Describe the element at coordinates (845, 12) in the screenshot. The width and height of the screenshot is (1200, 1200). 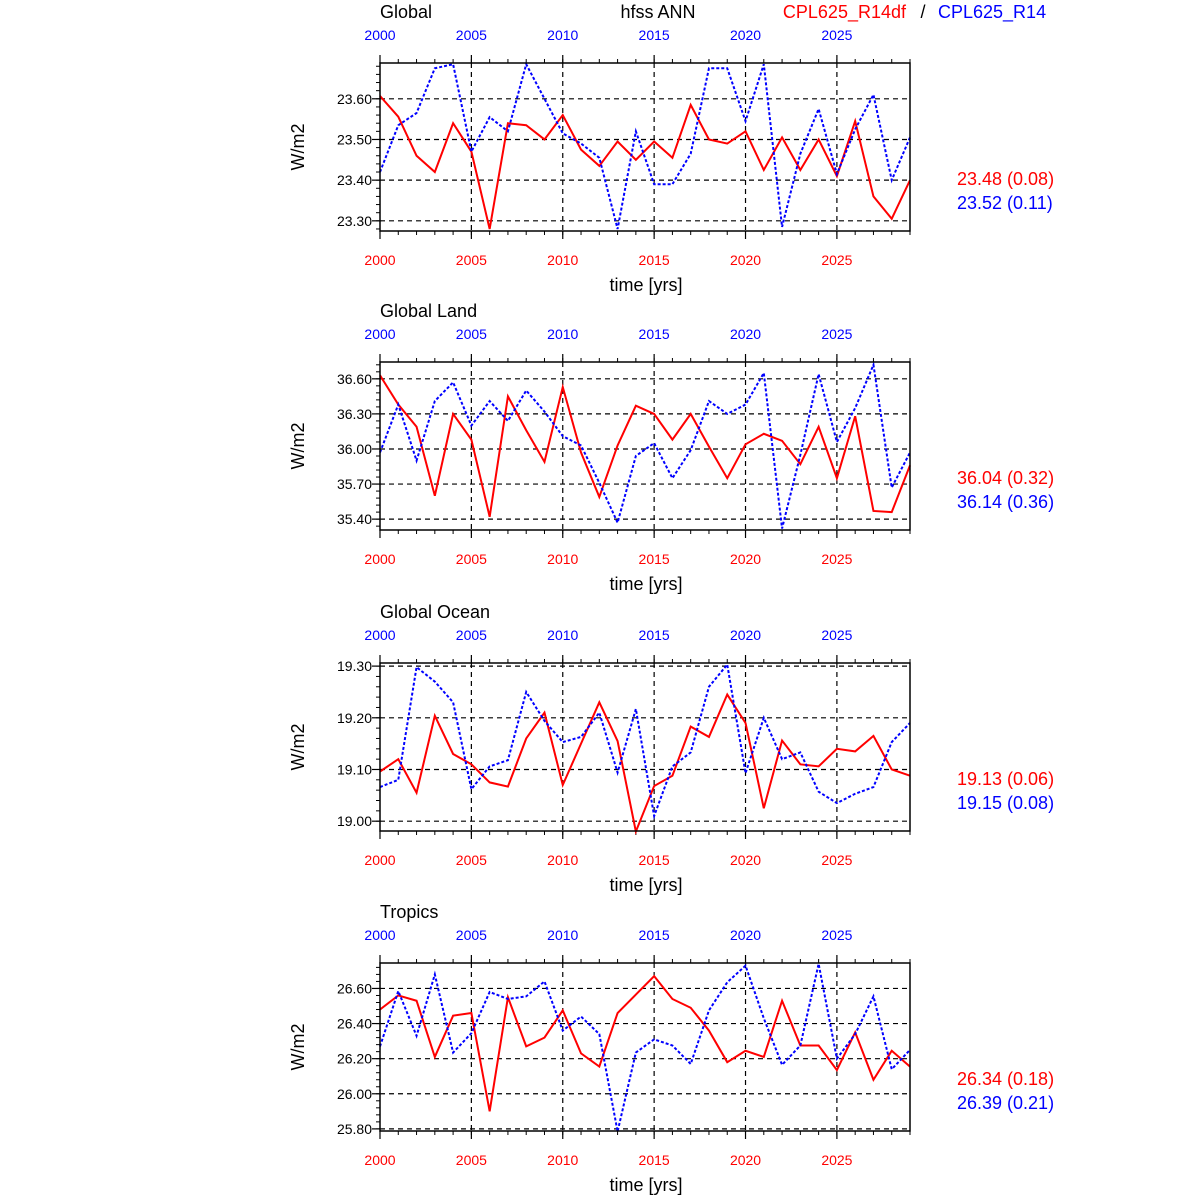
I see `legend-case1: CPL625_R14df` at that location.